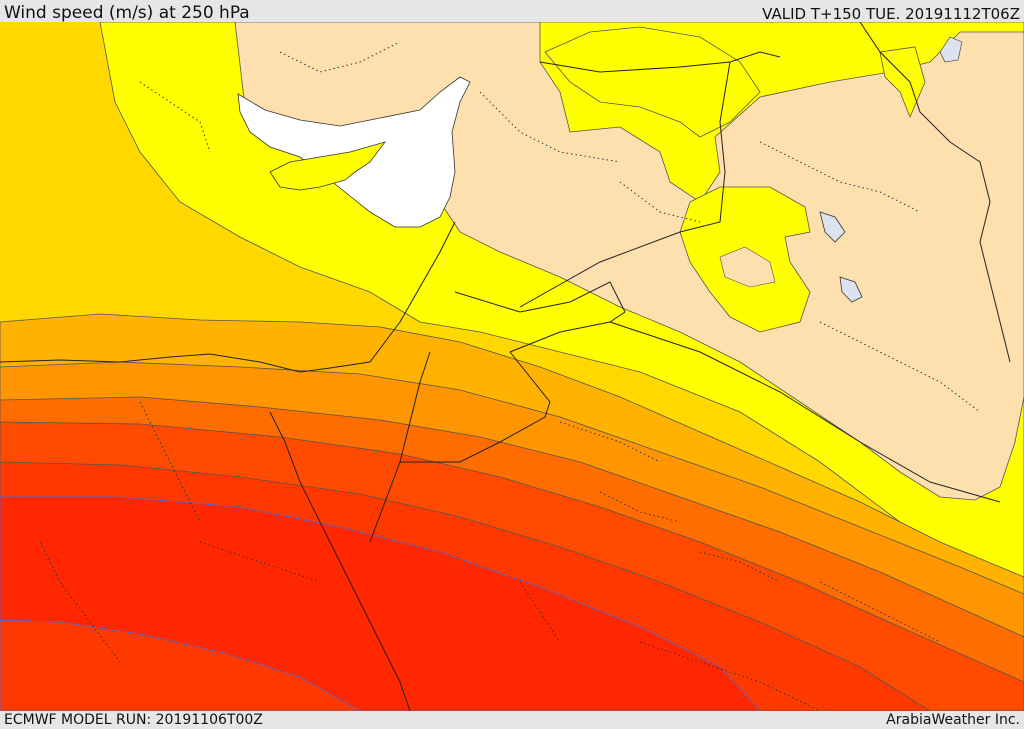 Image resolution: width=1024 pixels, height=729 pixels. I want to click on valid-time: VALID T+150 TUE. 20191112T06Z, so click(891, 14).